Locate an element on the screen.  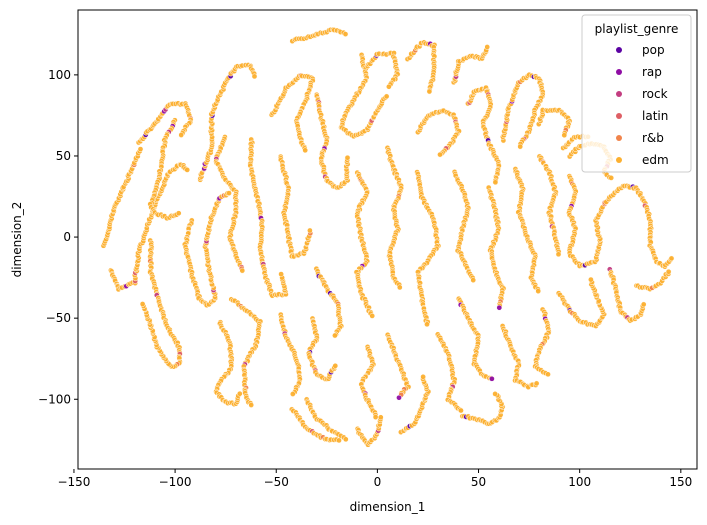
y-tick-label: −100 is located at coordinates (54, 399).